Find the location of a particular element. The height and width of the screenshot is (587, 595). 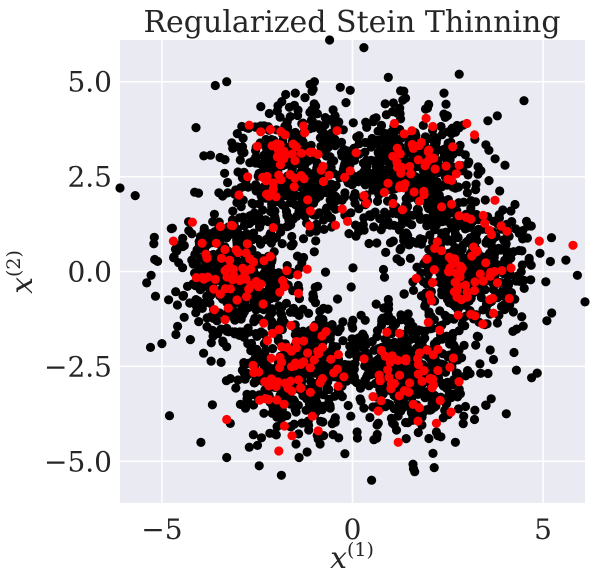

y-tick-label: 5.0 is located at coordinates (89, 82).